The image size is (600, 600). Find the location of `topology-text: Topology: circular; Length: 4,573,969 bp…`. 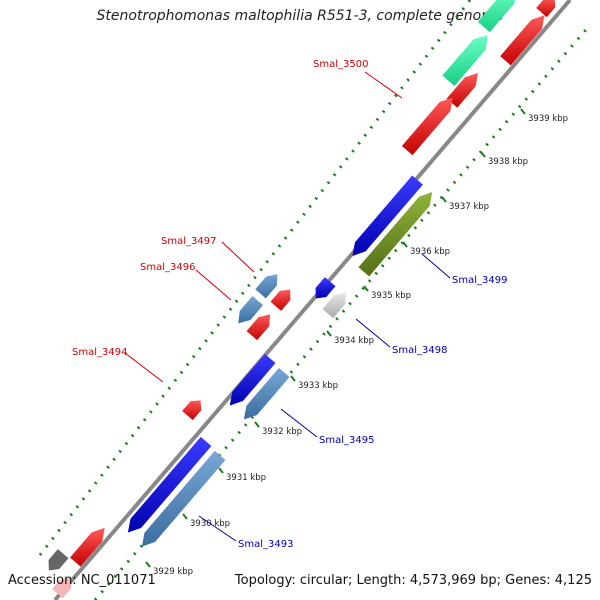

topology-text: Topology: circular; Length: 4,573,969 bp… is located at coordinates (413, 580).